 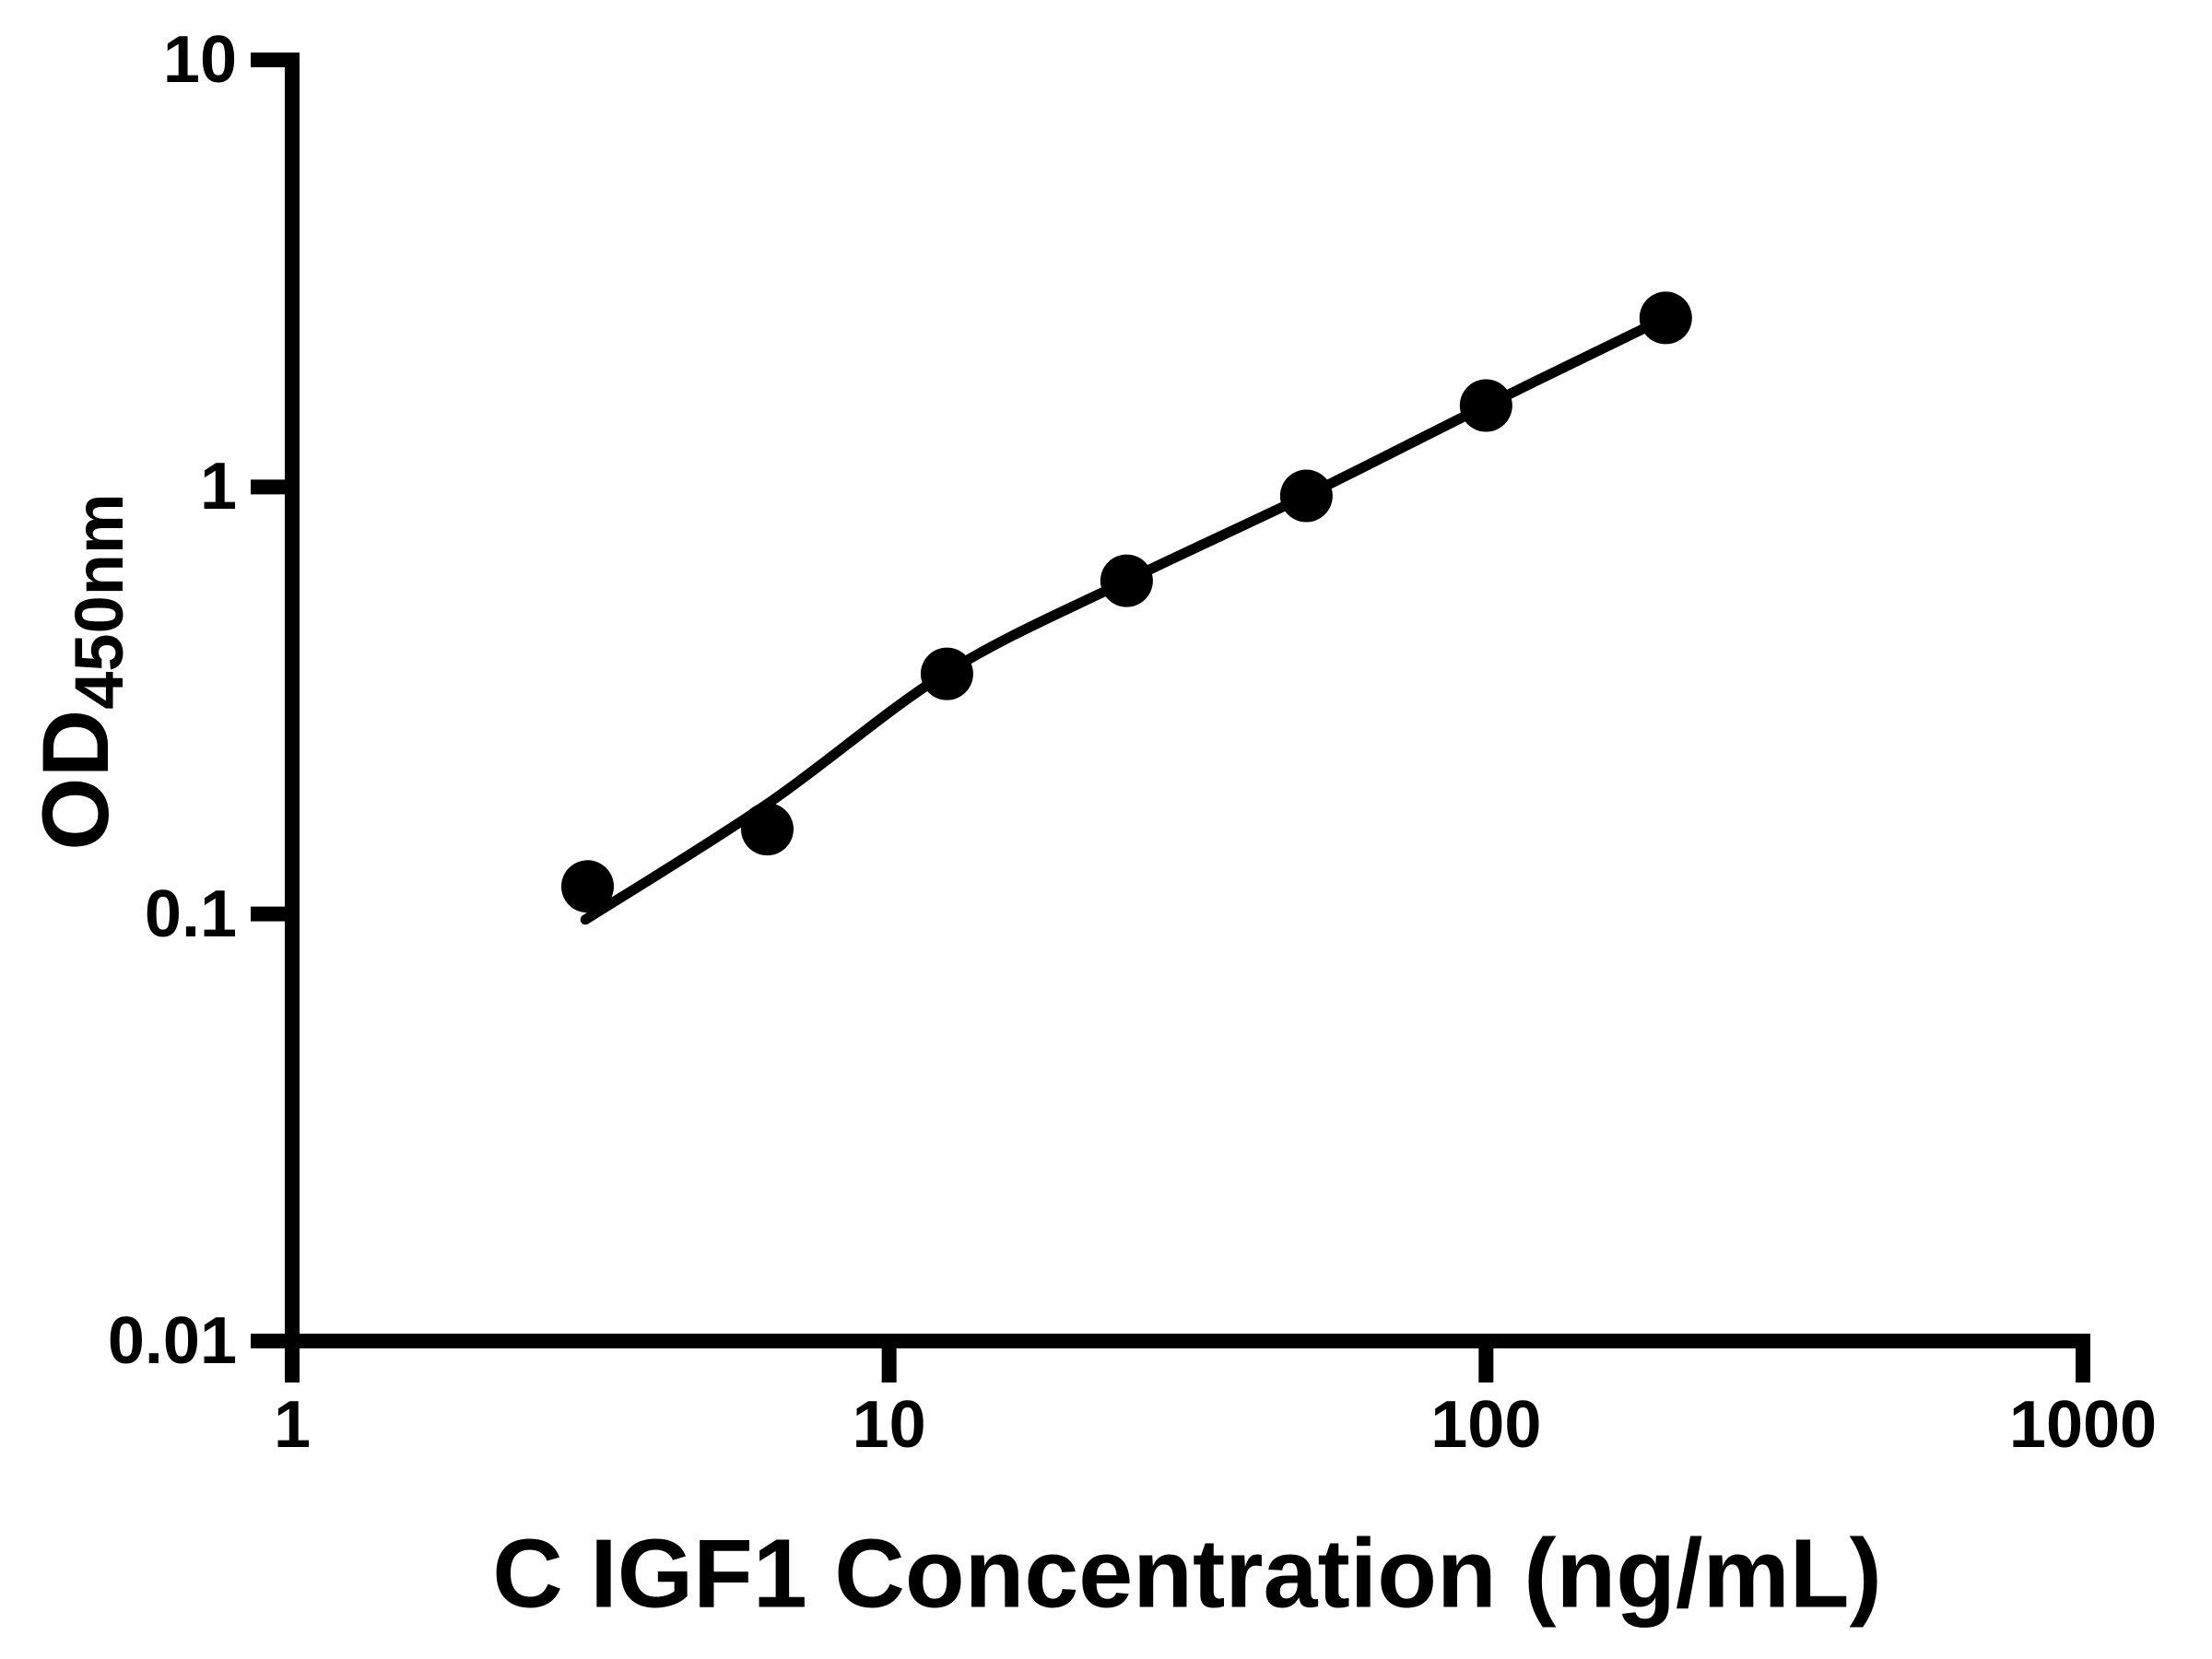 What do you see at coordinates (889, 1425) in the screenshot?
I see `x-tick-label: 10` at bounding box center [889, 1425].